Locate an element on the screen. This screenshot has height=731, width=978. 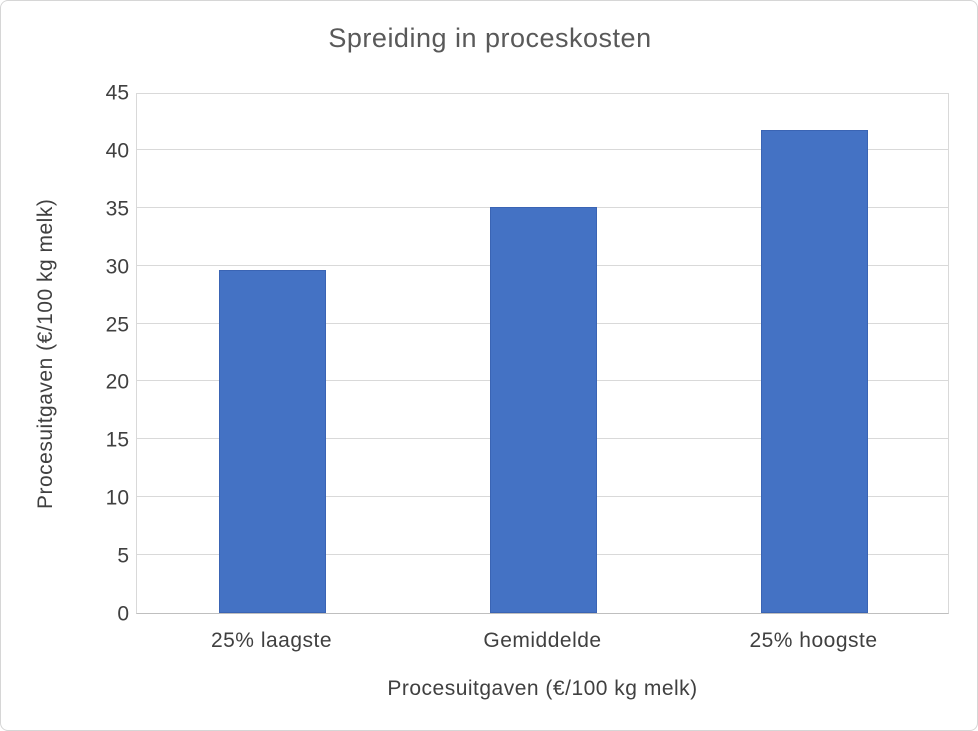
y-tick-label: 10 is located at coordinates (117, 498).